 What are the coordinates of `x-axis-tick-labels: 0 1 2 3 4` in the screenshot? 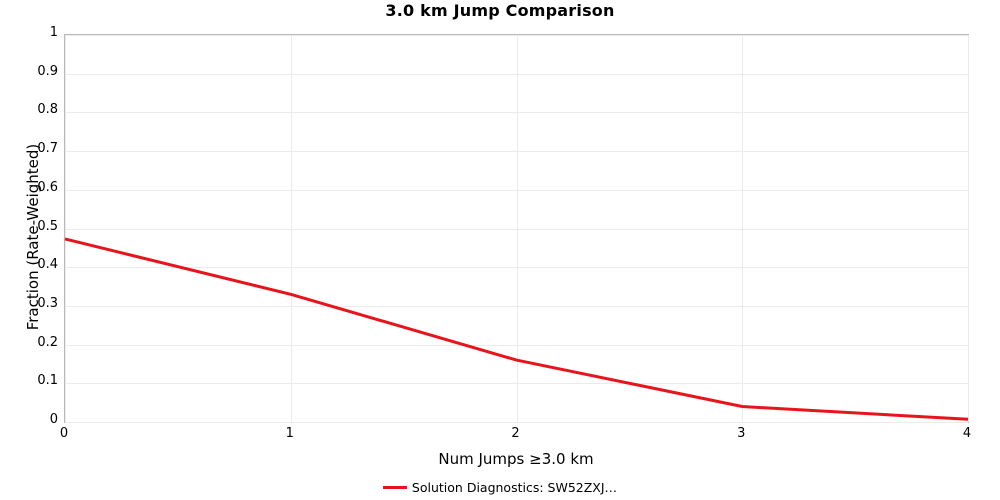 It's located at (515, 436).